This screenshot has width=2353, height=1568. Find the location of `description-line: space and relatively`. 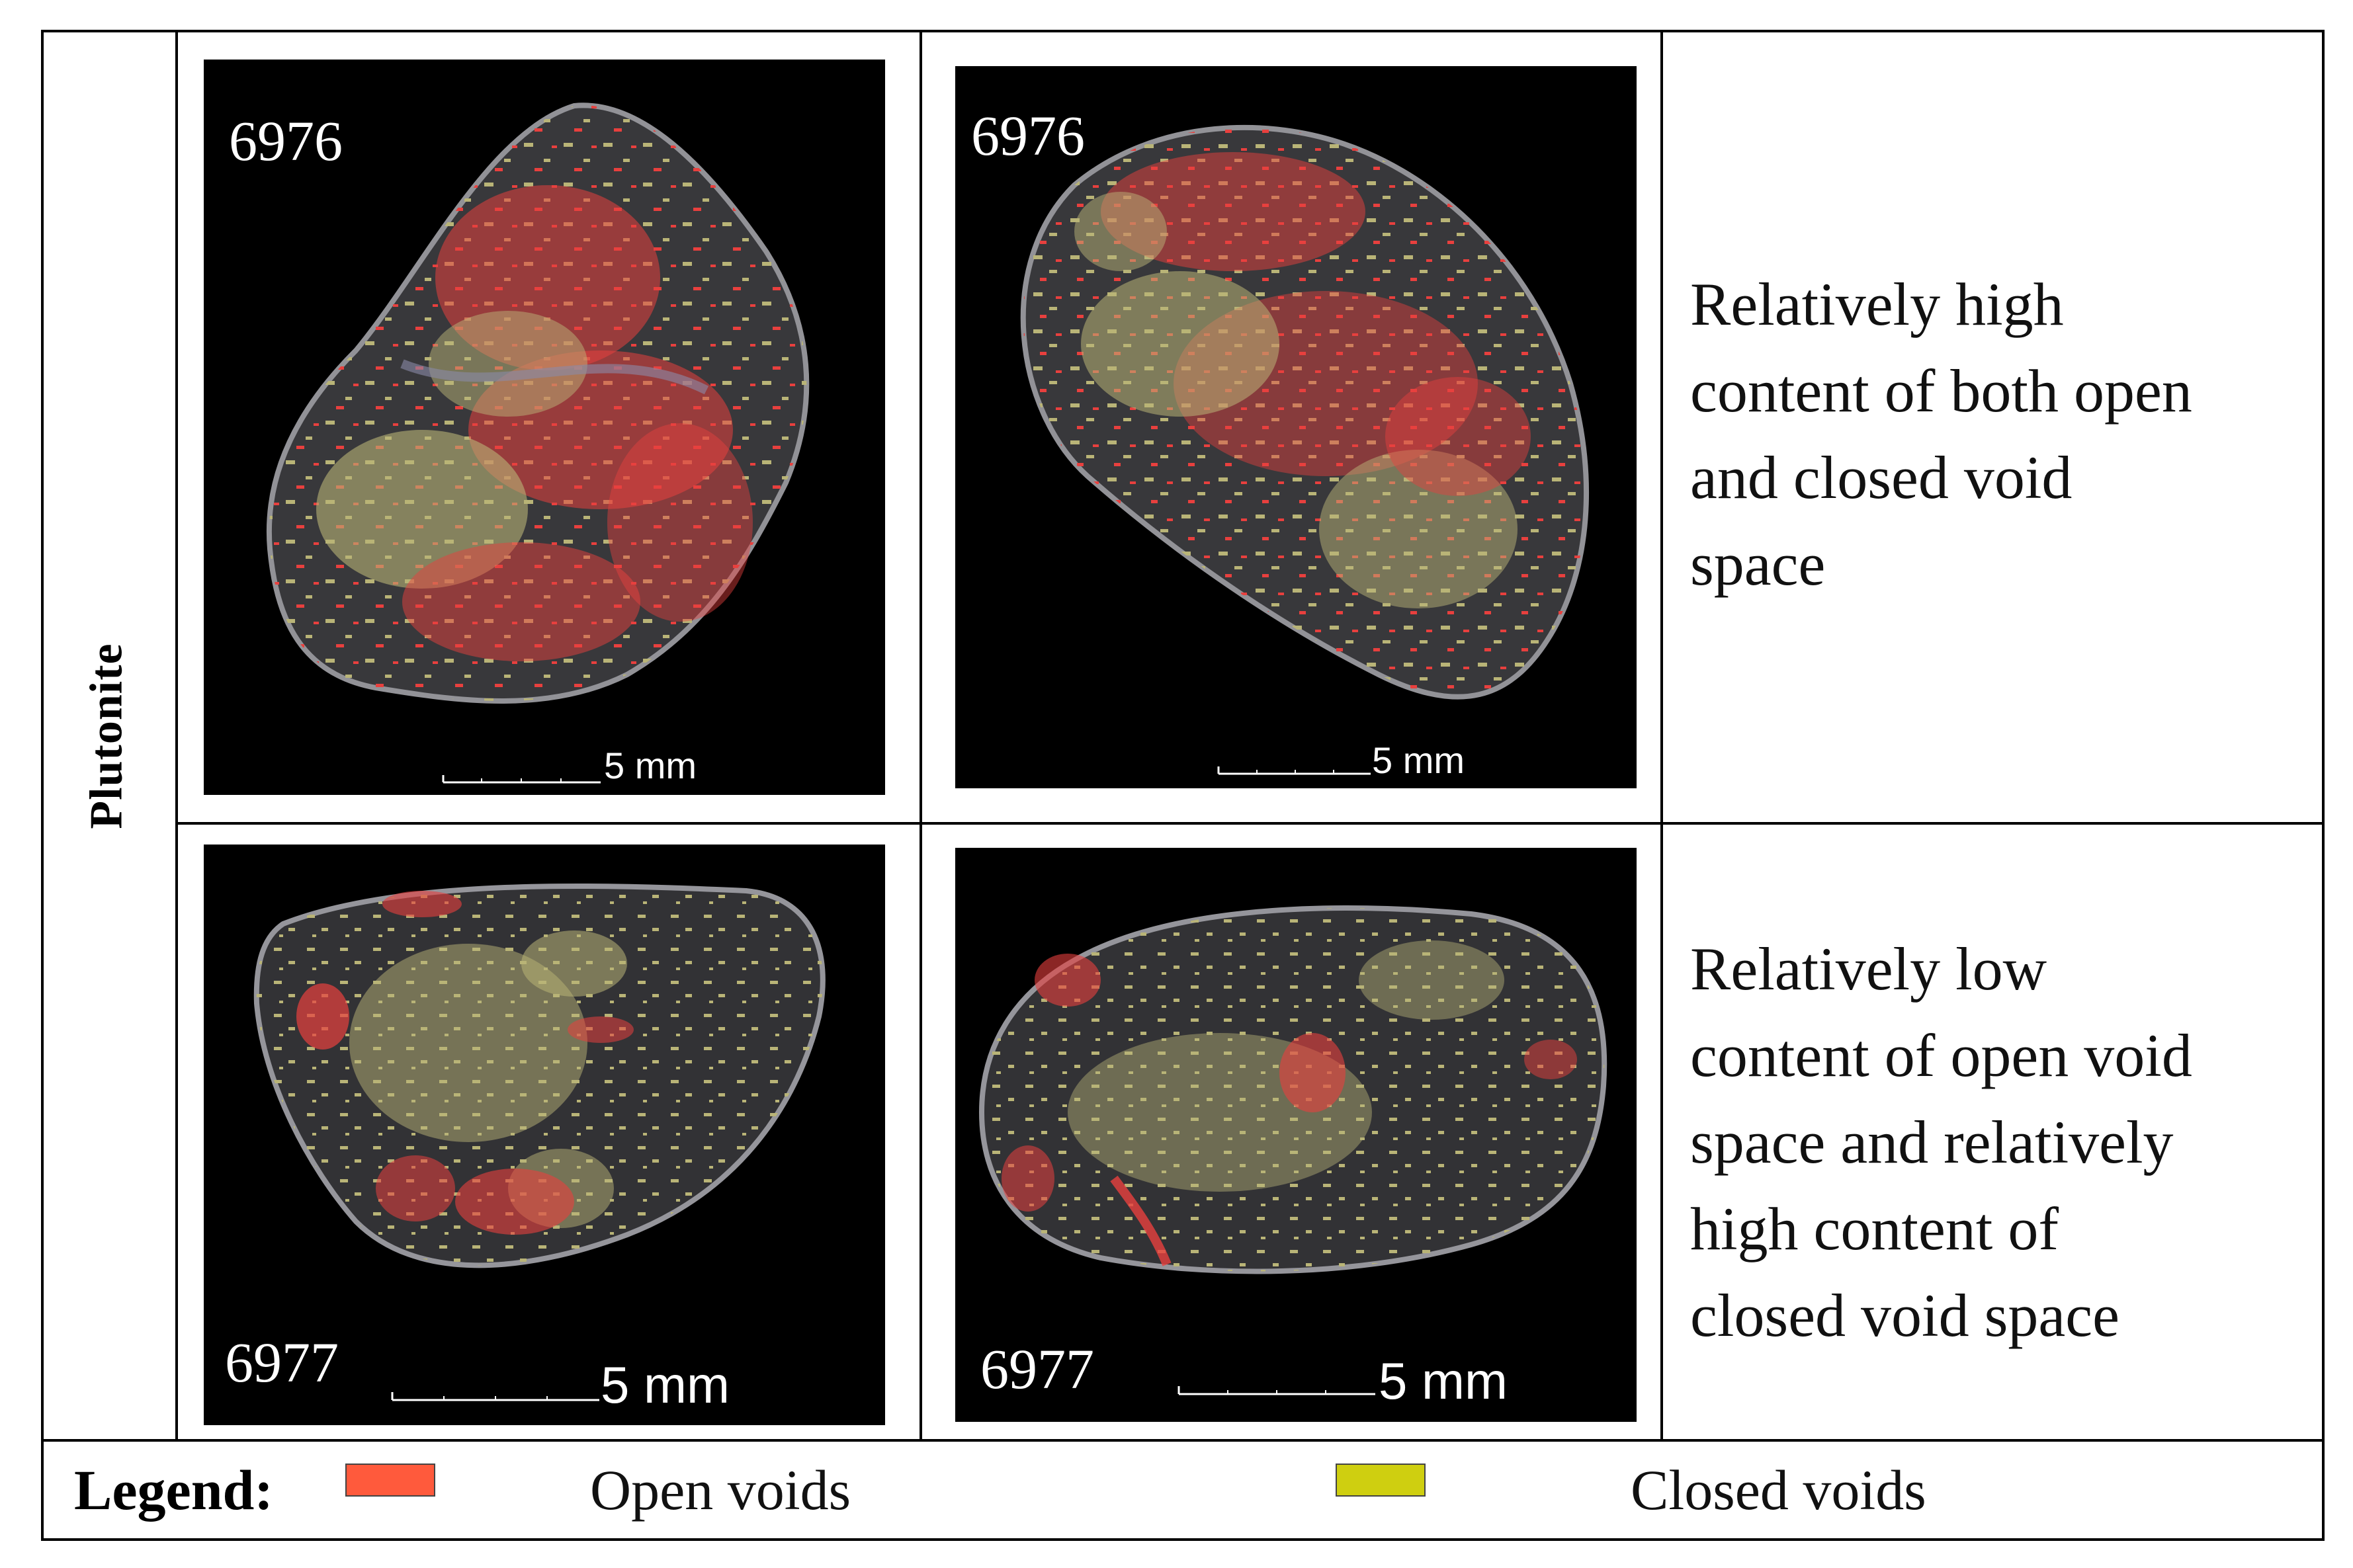

description-line: space and relatively is located at coordinates (1932, 1142).